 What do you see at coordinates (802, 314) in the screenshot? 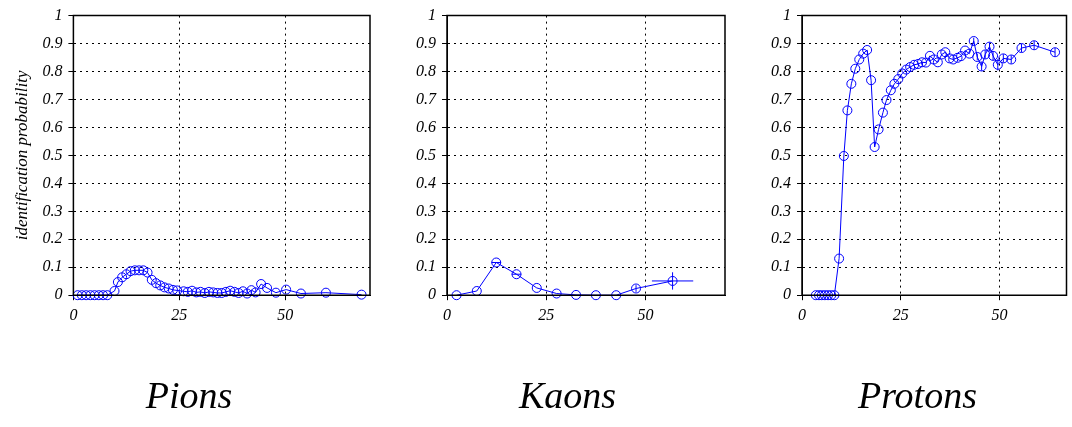
I see `x-tick-label: 0` at bounding box center [802, 314].